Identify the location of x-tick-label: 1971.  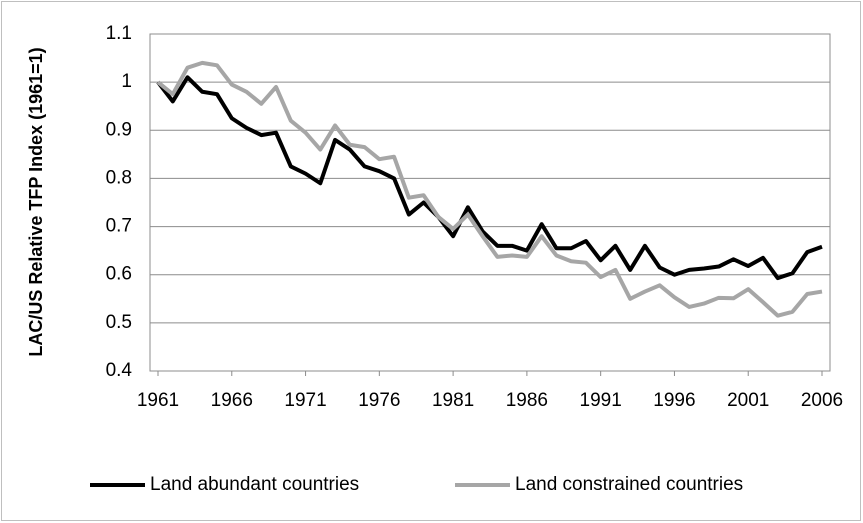
(305, 400).